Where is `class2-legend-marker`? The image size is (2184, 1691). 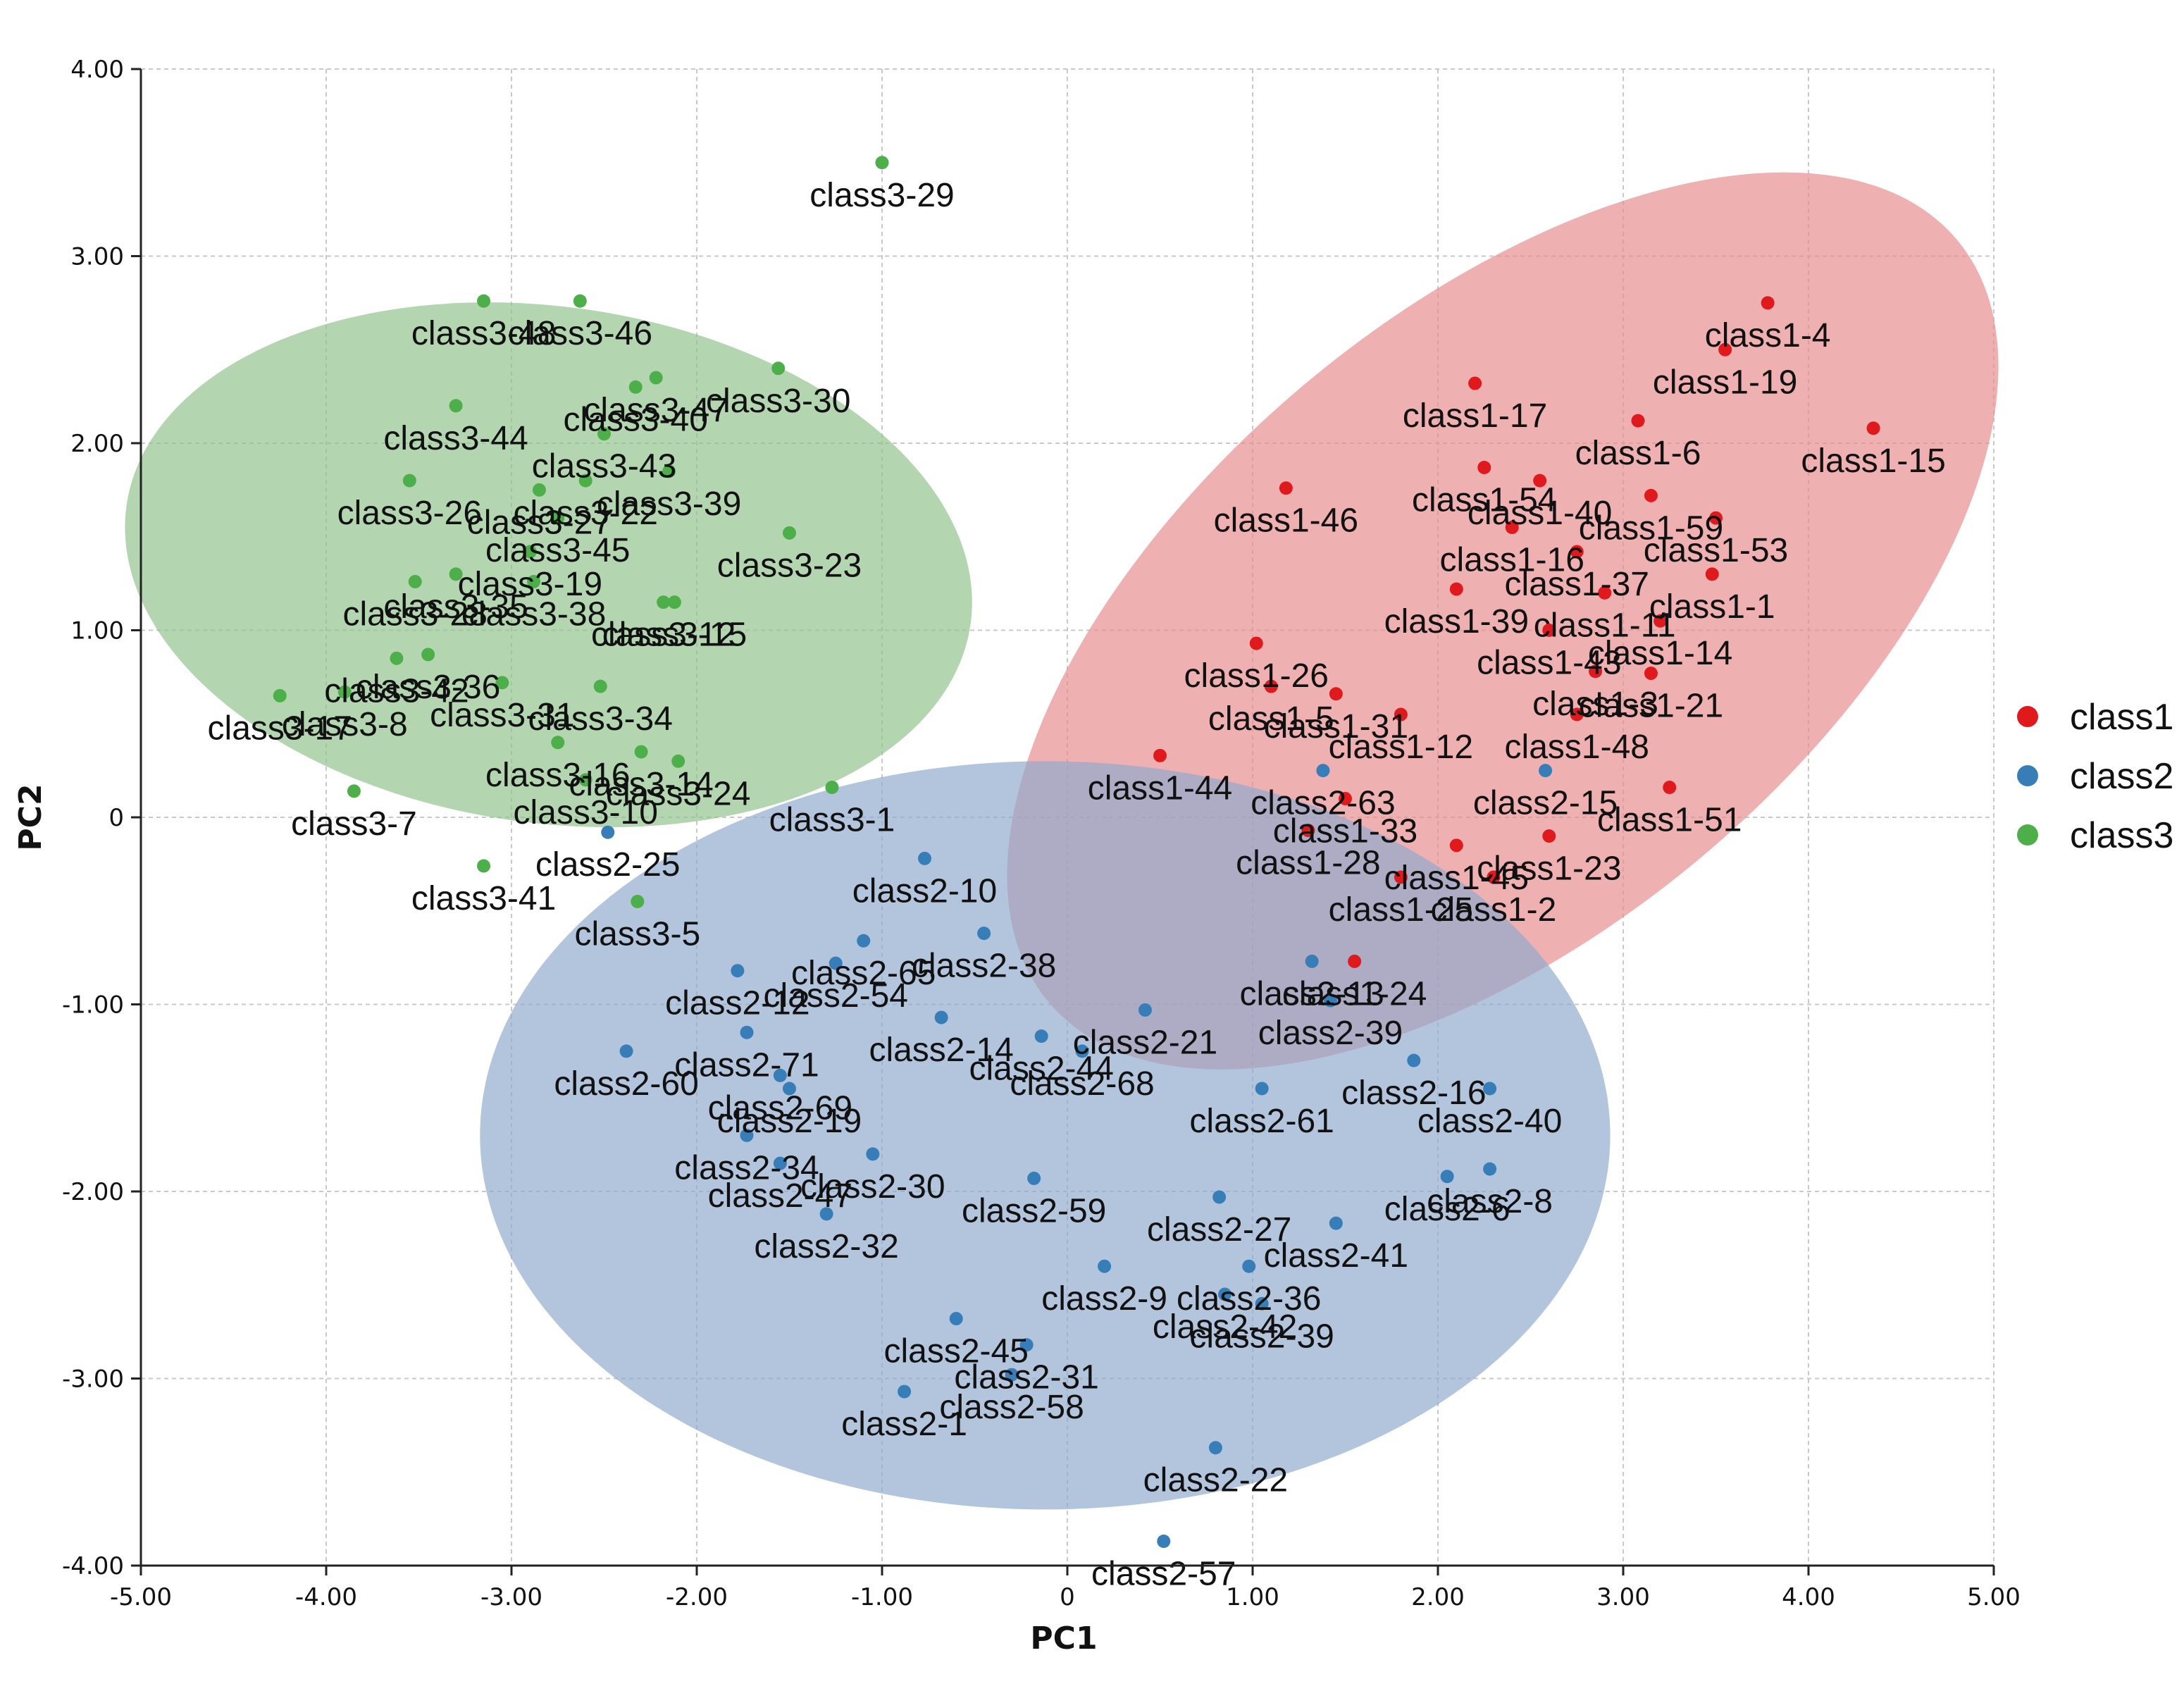
class2-legend-marker is located at coordinates (2027, 776).